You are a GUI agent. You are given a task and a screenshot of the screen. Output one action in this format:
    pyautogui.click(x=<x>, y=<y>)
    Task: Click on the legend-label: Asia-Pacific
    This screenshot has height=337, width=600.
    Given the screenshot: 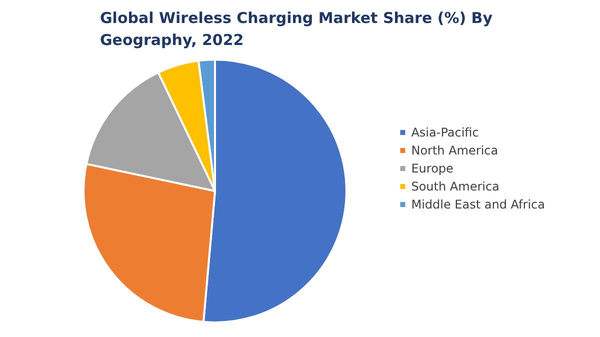 What is the action you would take?
    pyautogui.click(x=445, y=133)
    